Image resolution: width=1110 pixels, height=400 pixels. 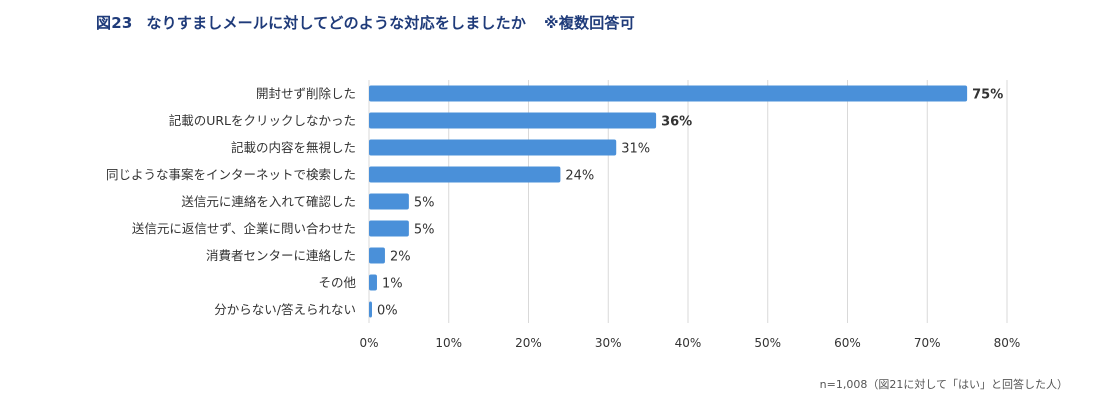 I want to click on category-label: 分からない/答えられない, so click(x=285, y=309).